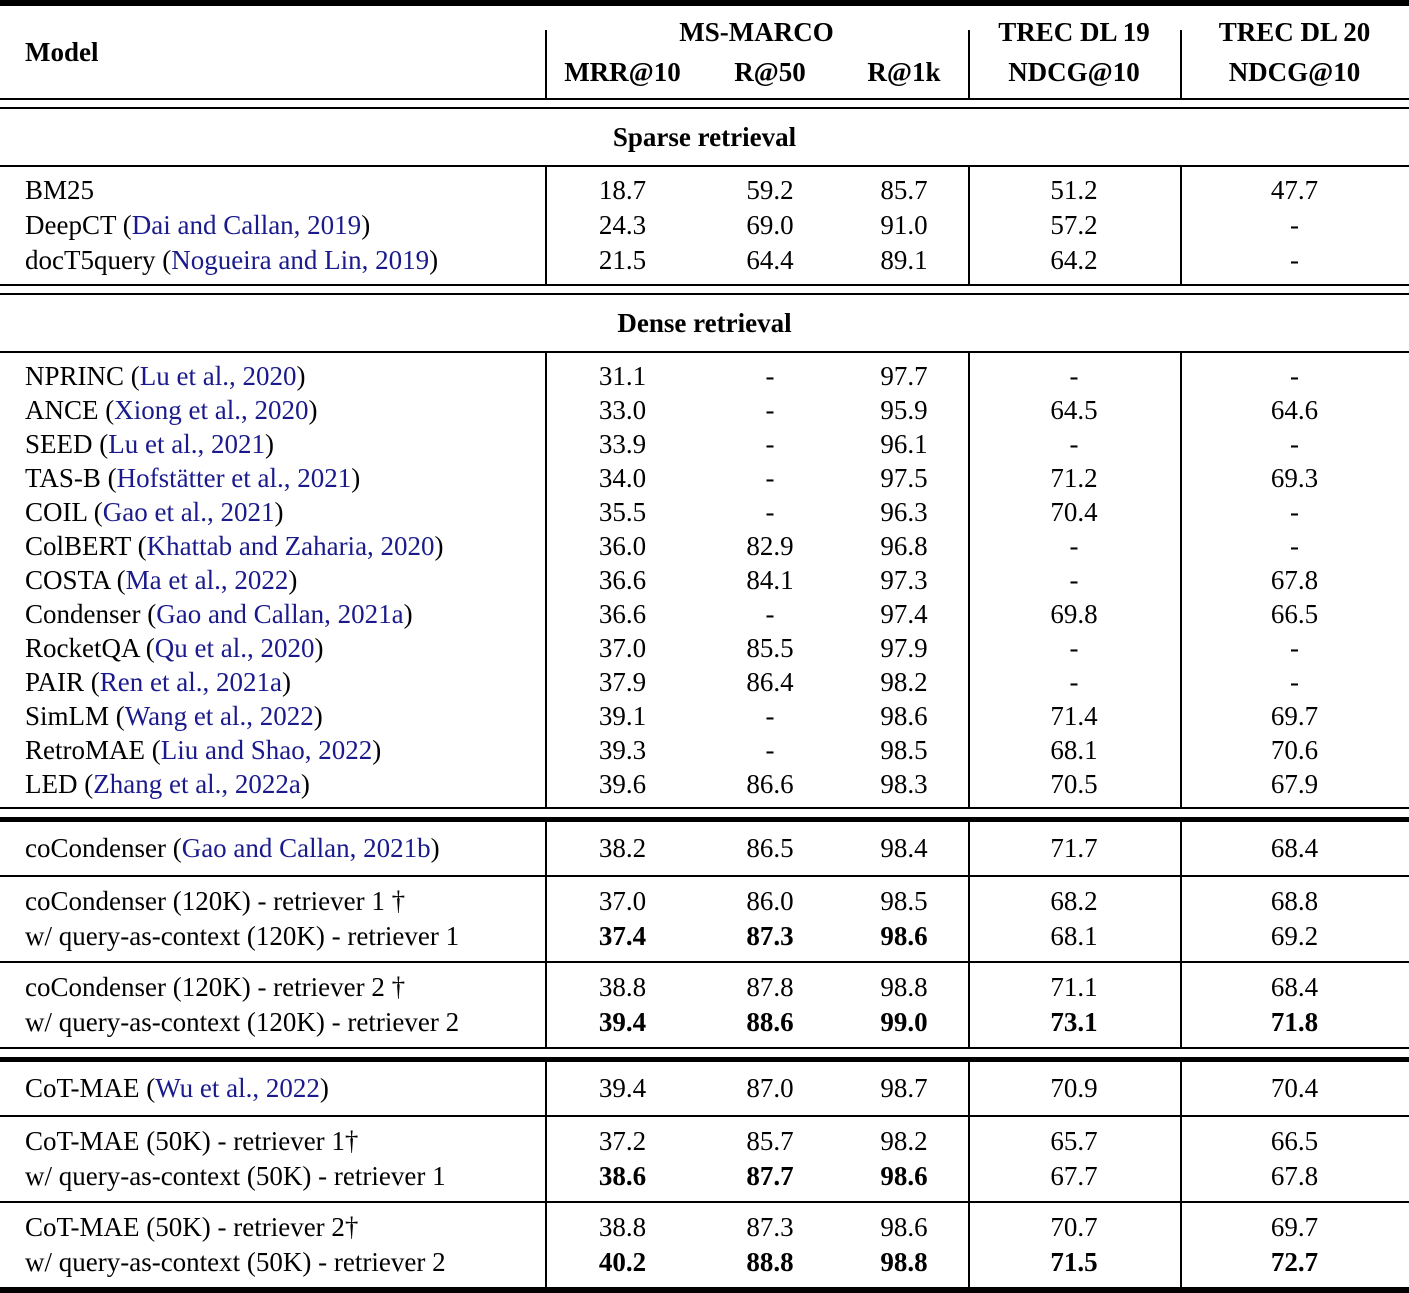  Describe the element at coordinates (197, 784) in the screenshot. I see `citation-link: Zhang et al., 2022a` at that location.